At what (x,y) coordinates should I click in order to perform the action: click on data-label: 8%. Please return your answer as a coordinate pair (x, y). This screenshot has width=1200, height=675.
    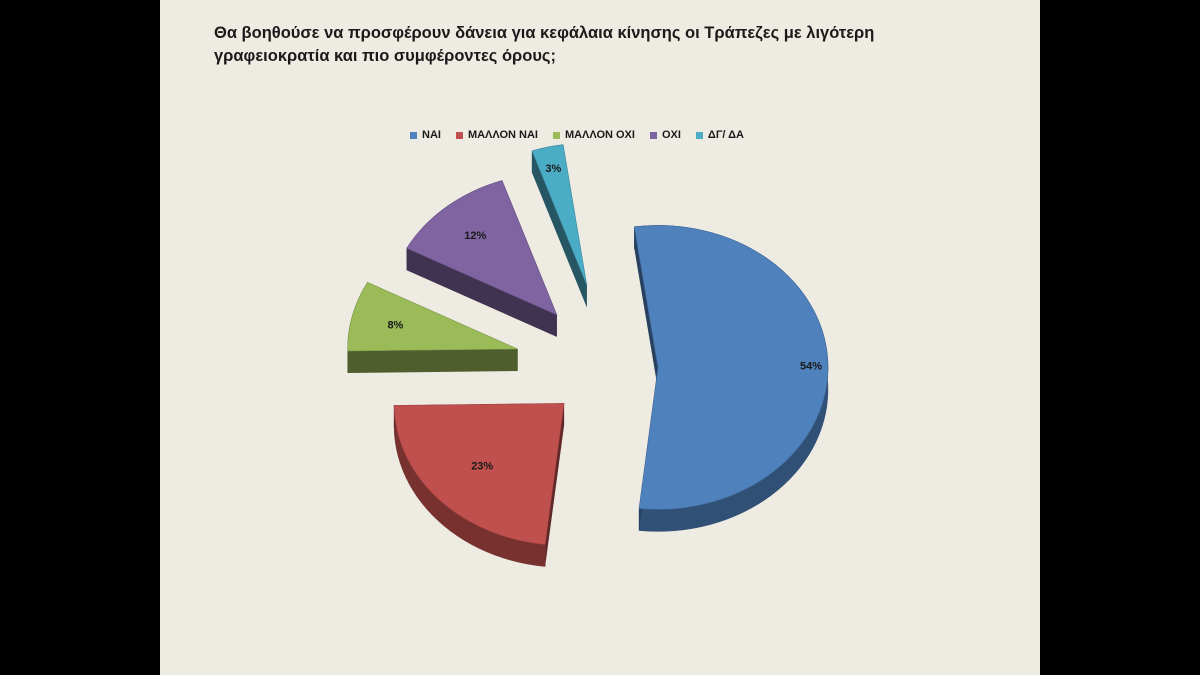
    Looking at the image, I should click on (395, 325).